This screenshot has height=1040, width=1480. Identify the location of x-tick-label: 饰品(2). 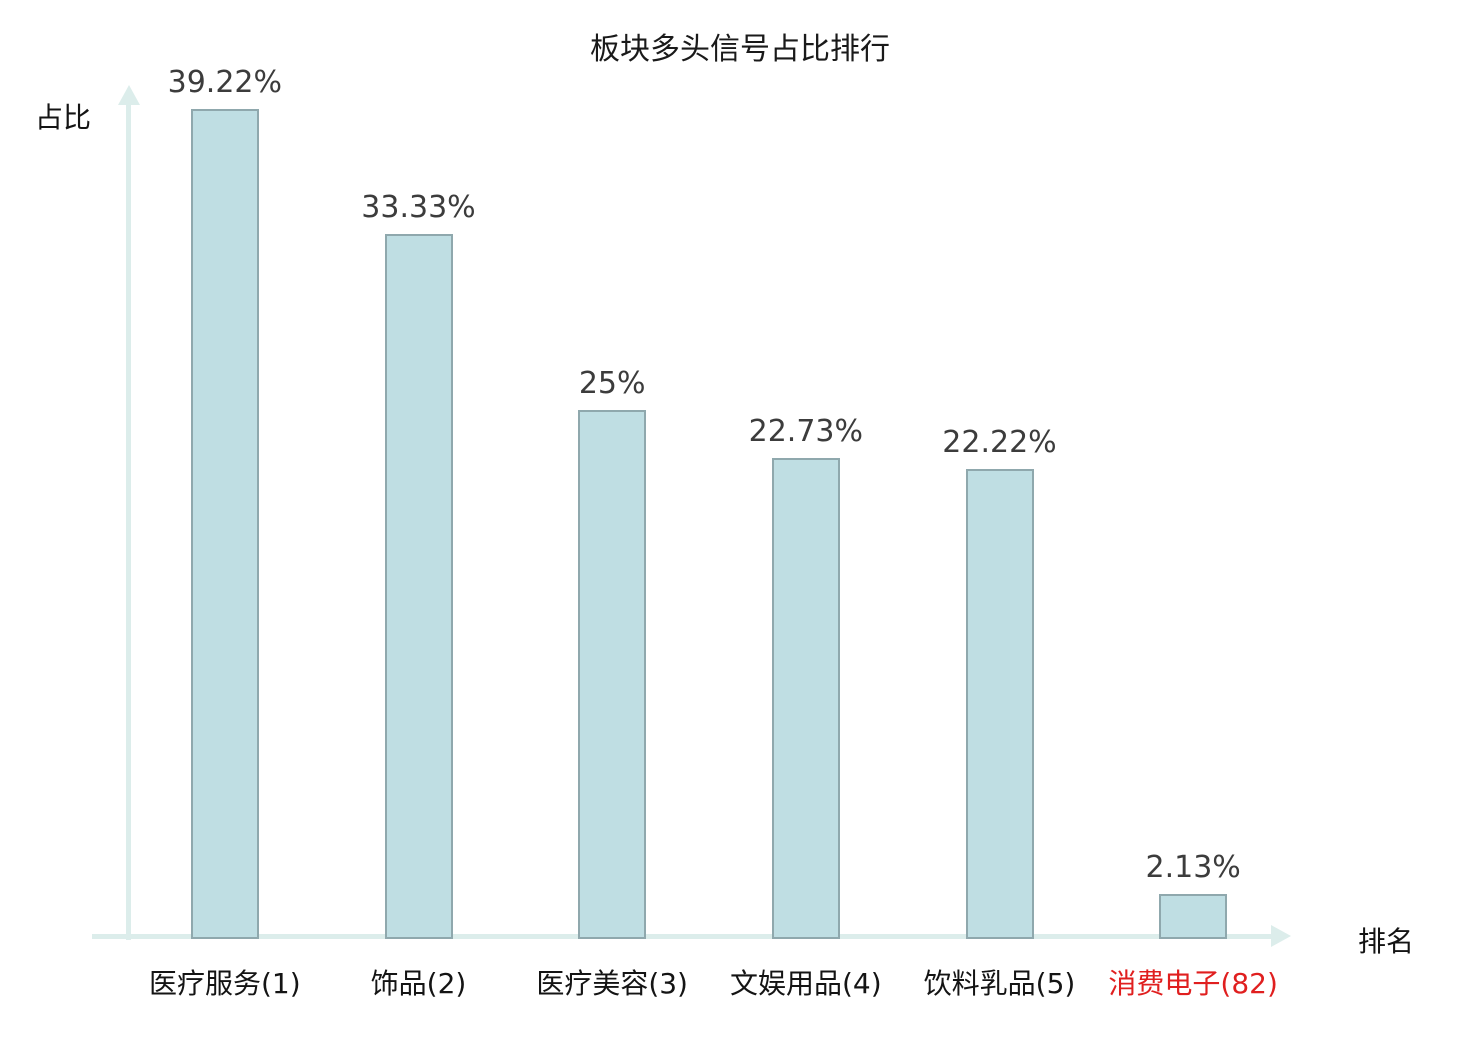
(418, 983).